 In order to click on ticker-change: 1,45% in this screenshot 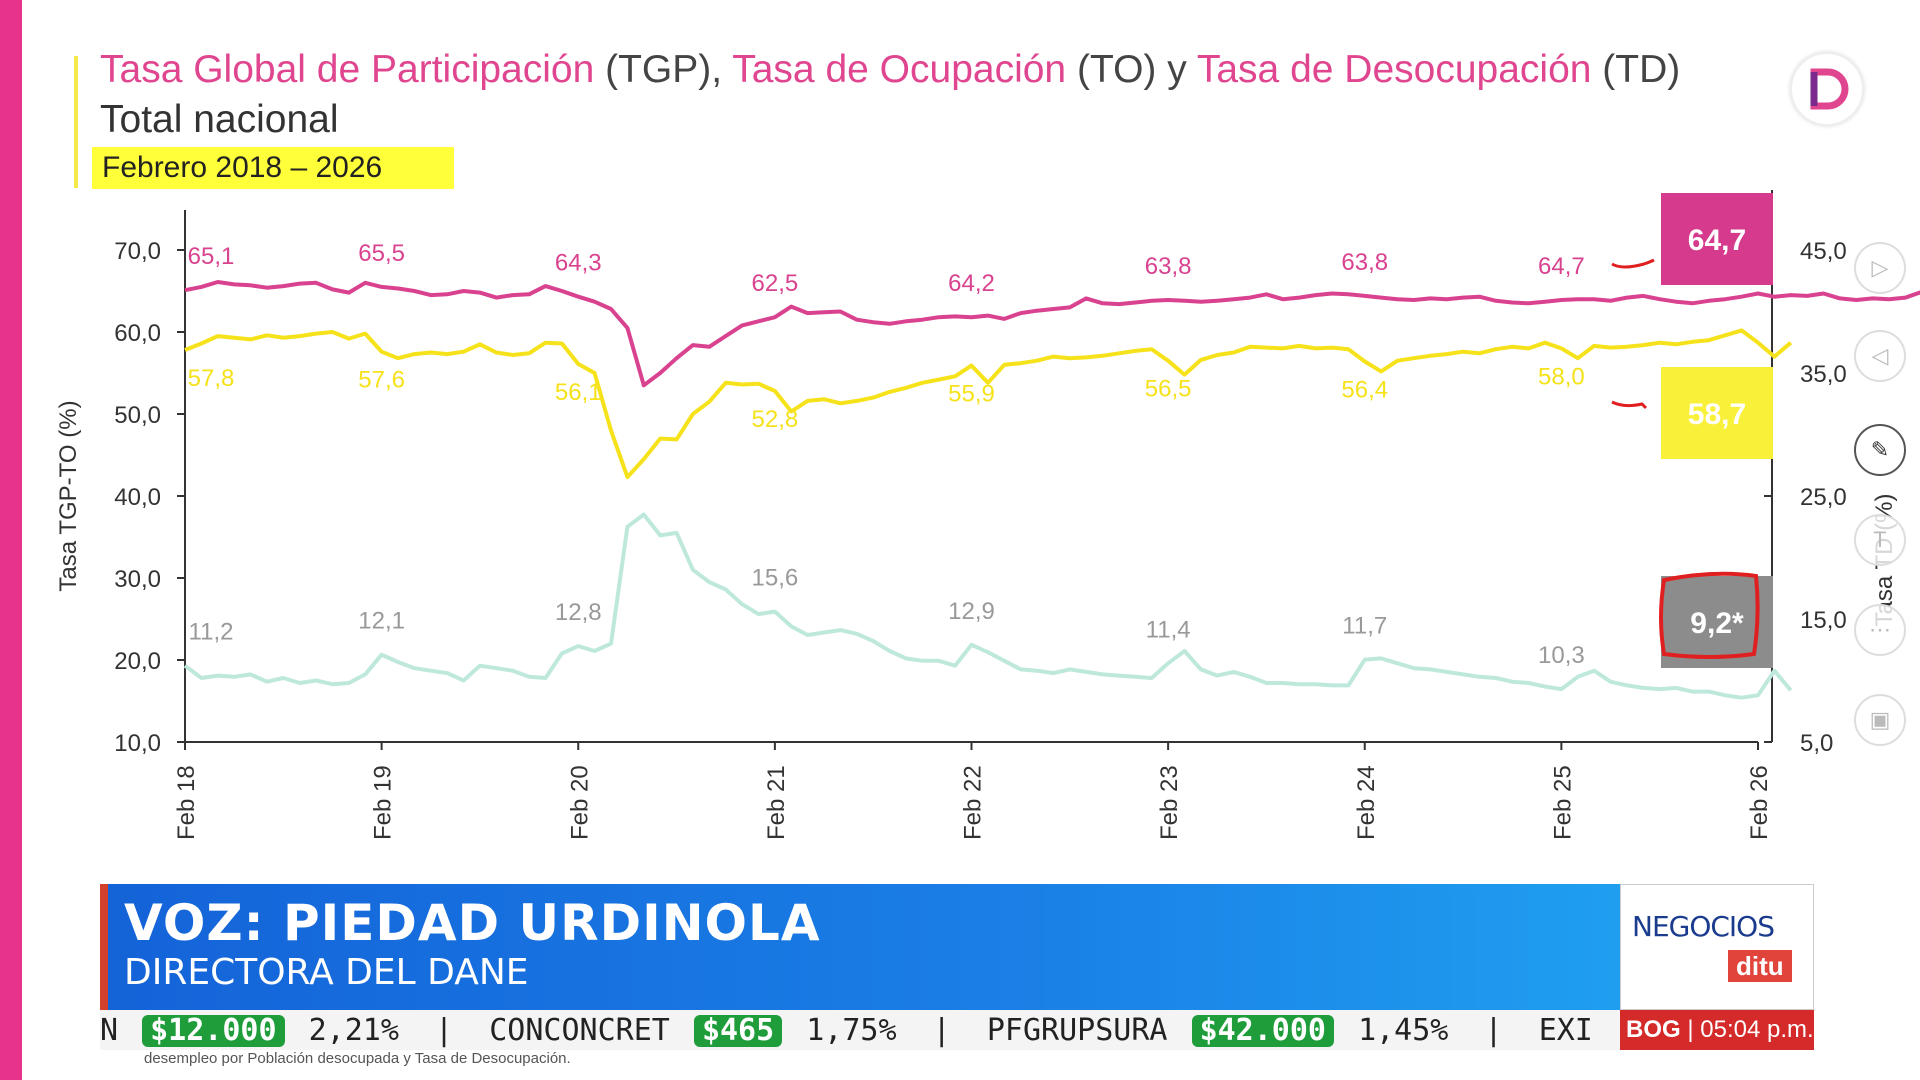, I will do `click(1403, 1030)`.